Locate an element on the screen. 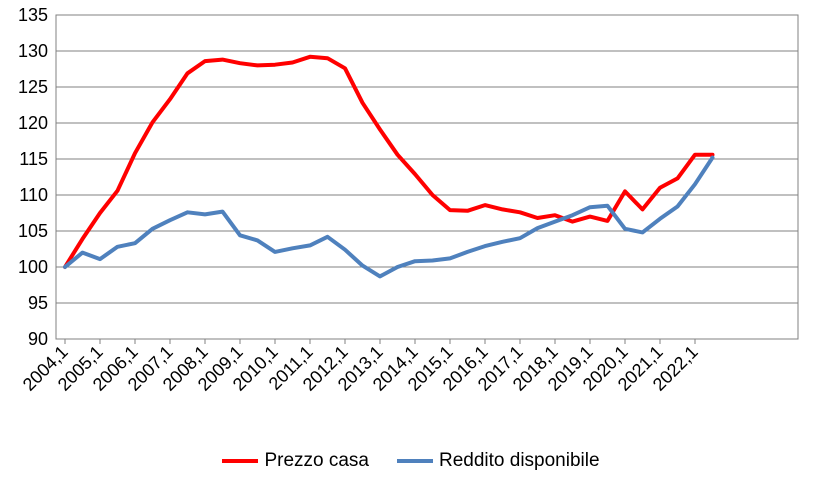  legend-item-prezzo-casa: Prezzo casa is located at coordinates (295, 461).